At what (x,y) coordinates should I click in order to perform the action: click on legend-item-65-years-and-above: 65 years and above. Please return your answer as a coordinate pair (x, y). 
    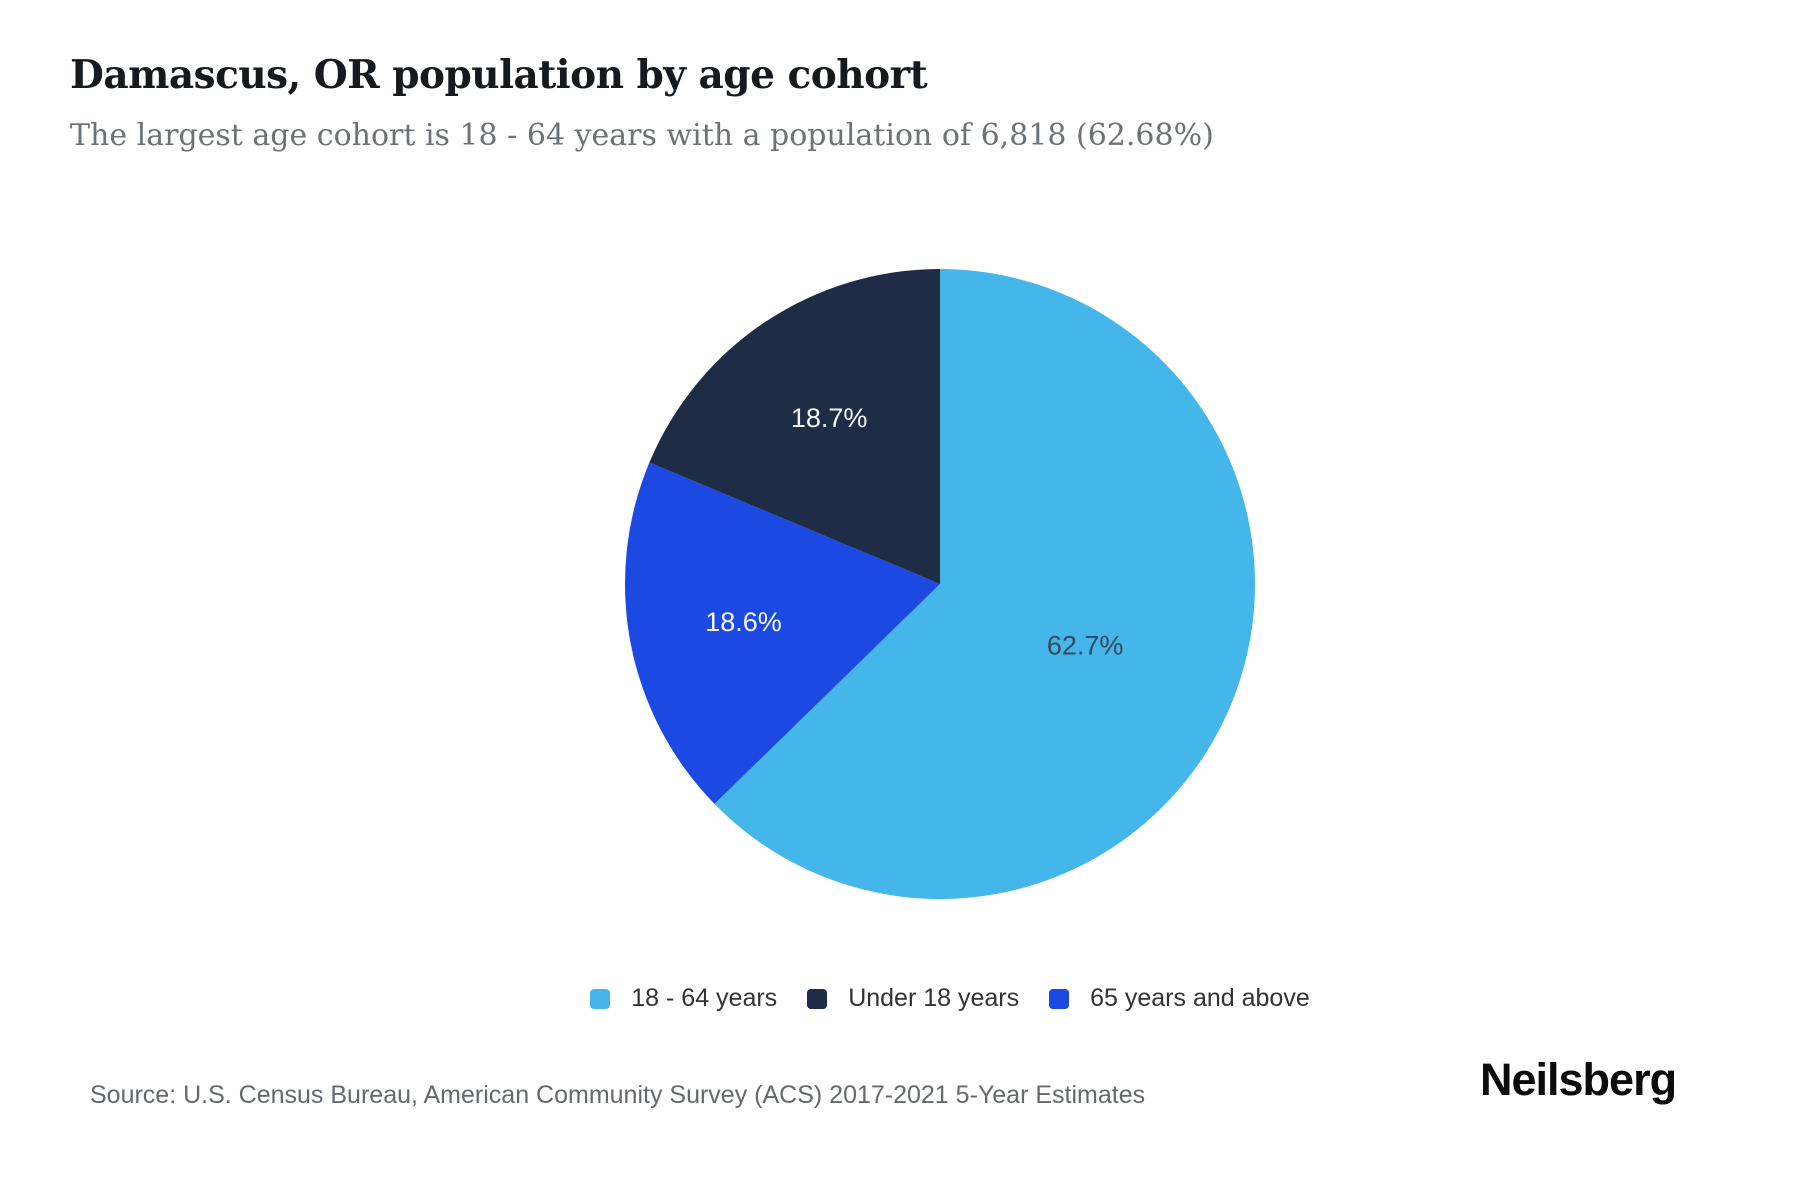
    Looking at the image, I should click on (1179, 998).